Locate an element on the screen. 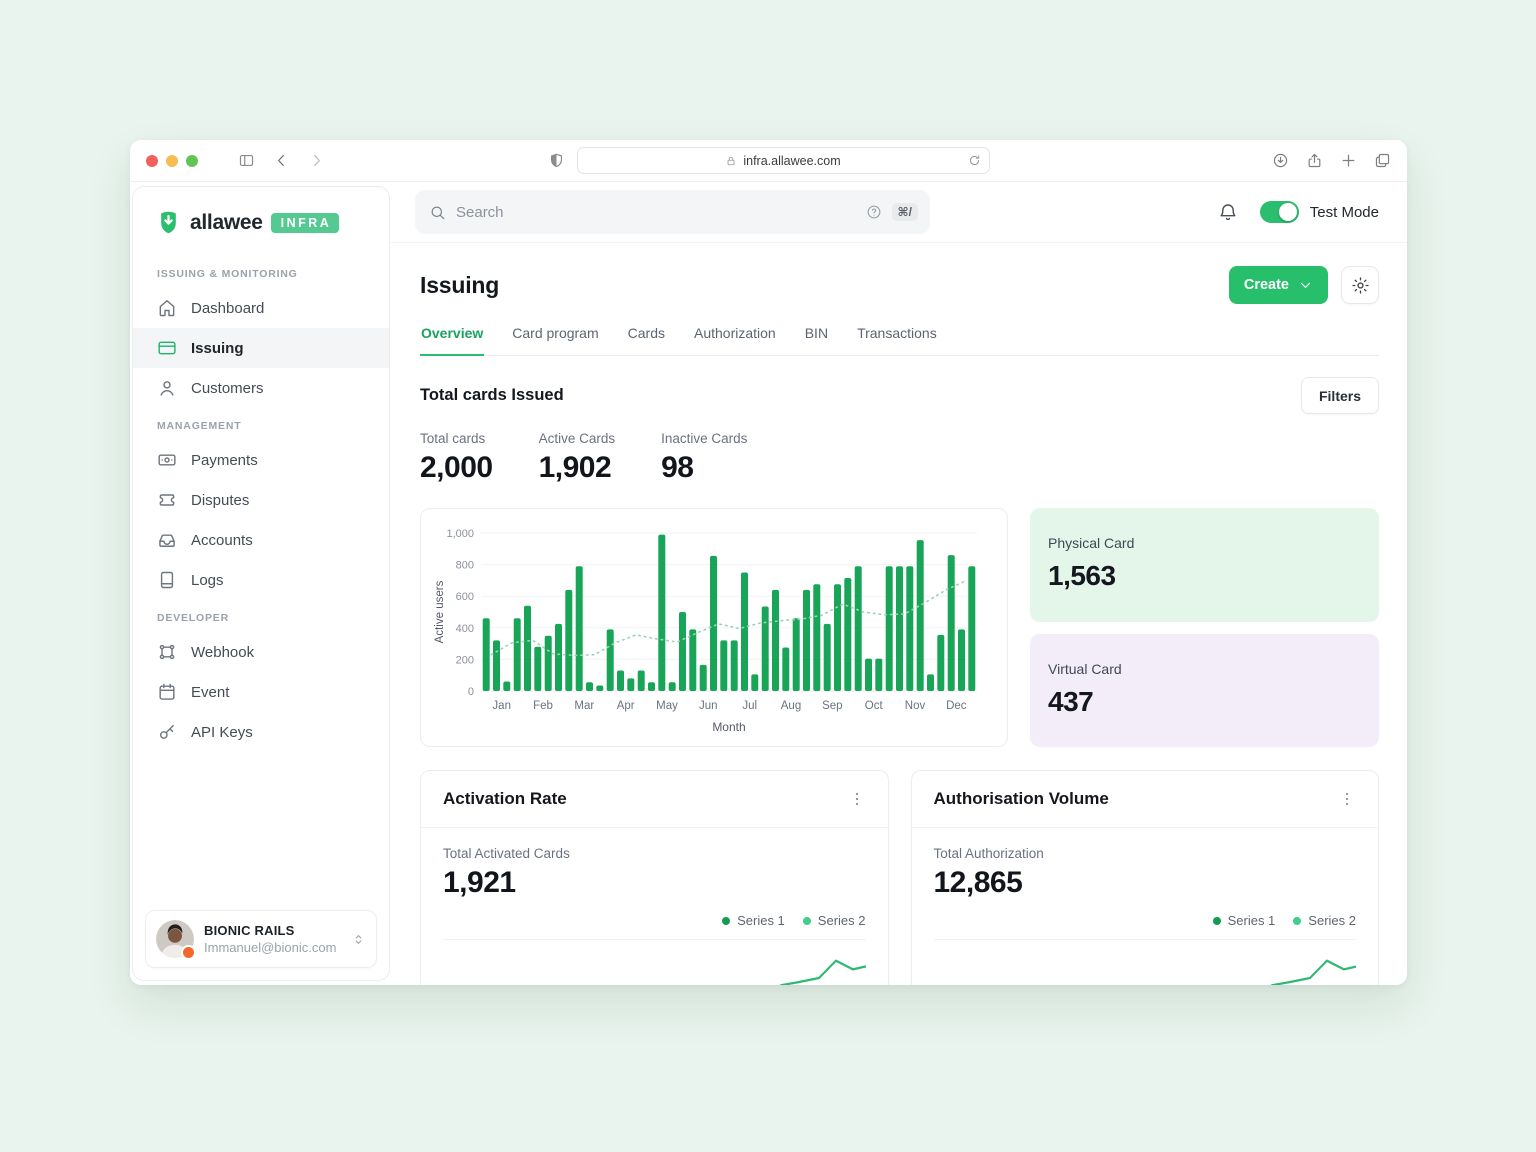 This screenshot has width=1536, height=1152. tab-card-program: Card program is located at coordinates (555, 333).